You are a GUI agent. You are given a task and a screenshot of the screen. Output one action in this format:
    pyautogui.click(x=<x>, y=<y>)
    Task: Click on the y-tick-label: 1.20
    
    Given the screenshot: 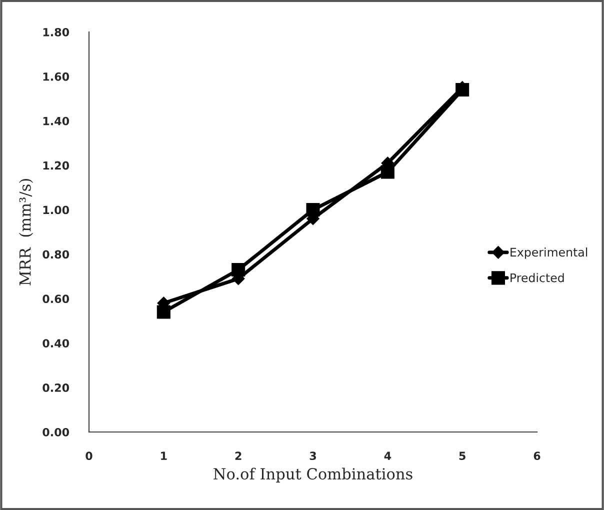 What is the action you would take?
    pyautogui.click(x=56, y=165)
    